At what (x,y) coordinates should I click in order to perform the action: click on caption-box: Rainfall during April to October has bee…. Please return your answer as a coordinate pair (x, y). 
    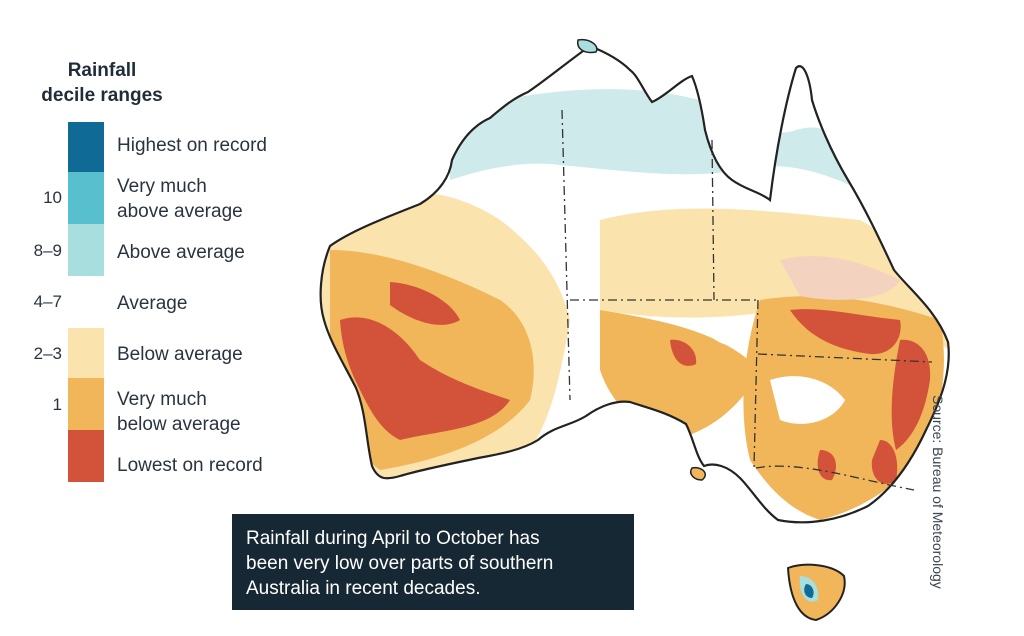
    Looking at the image, I should click on (433, 562).